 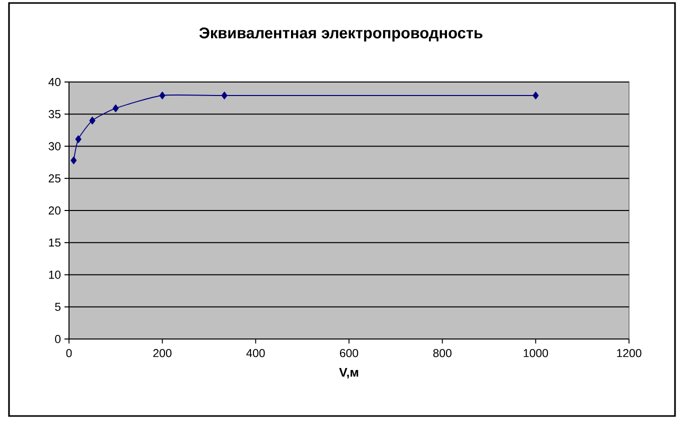 I want to click on x-tick-label: 1000, so click(x=536, y=353).